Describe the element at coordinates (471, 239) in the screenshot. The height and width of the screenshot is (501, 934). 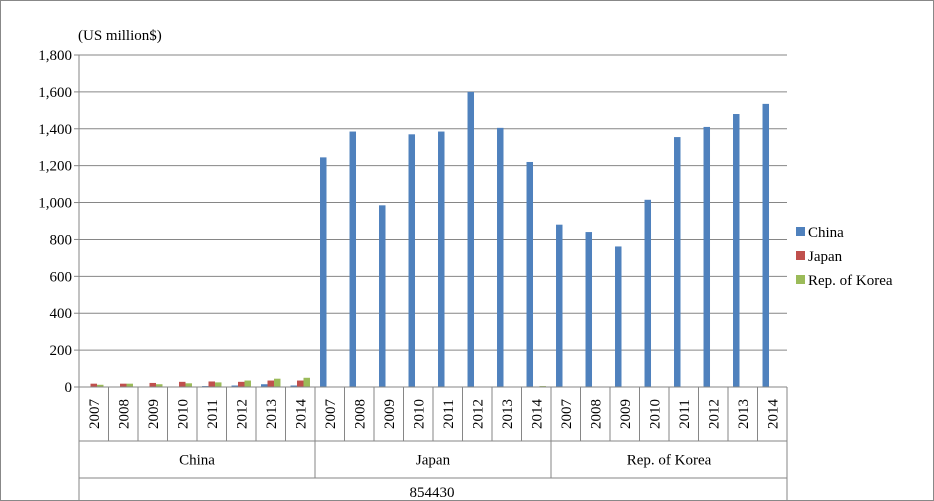
I see `bar-china-japan-2012` at that location.